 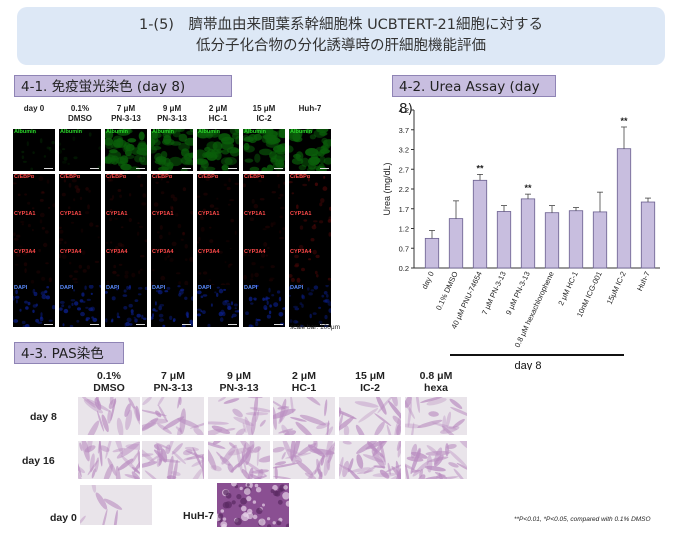 I want to click on if-column-header: day 0, so click(x=34, y=108).